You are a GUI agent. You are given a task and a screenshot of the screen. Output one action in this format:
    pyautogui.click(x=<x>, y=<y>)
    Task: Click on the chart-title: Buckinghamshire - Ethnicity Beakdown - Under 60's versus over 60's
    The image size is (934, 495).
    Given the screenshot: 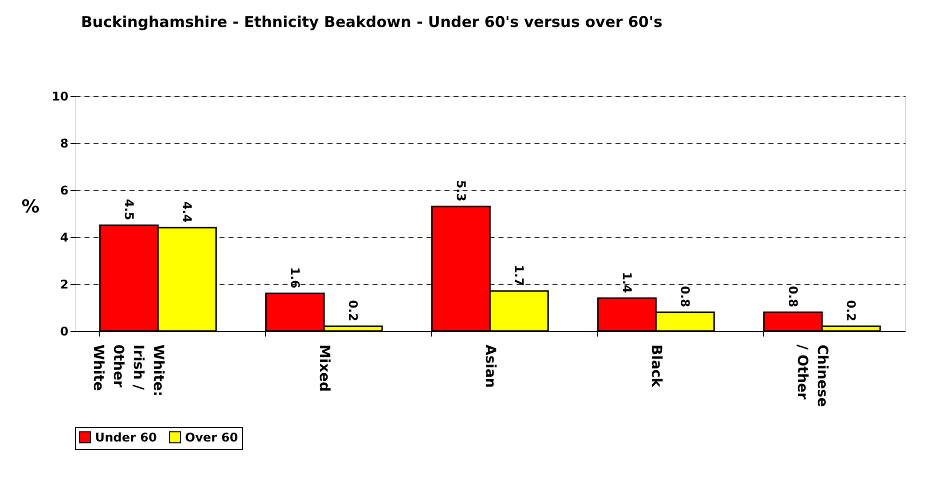 What is the action you would take?
    pyautogui.click(x=371, y=22)
    